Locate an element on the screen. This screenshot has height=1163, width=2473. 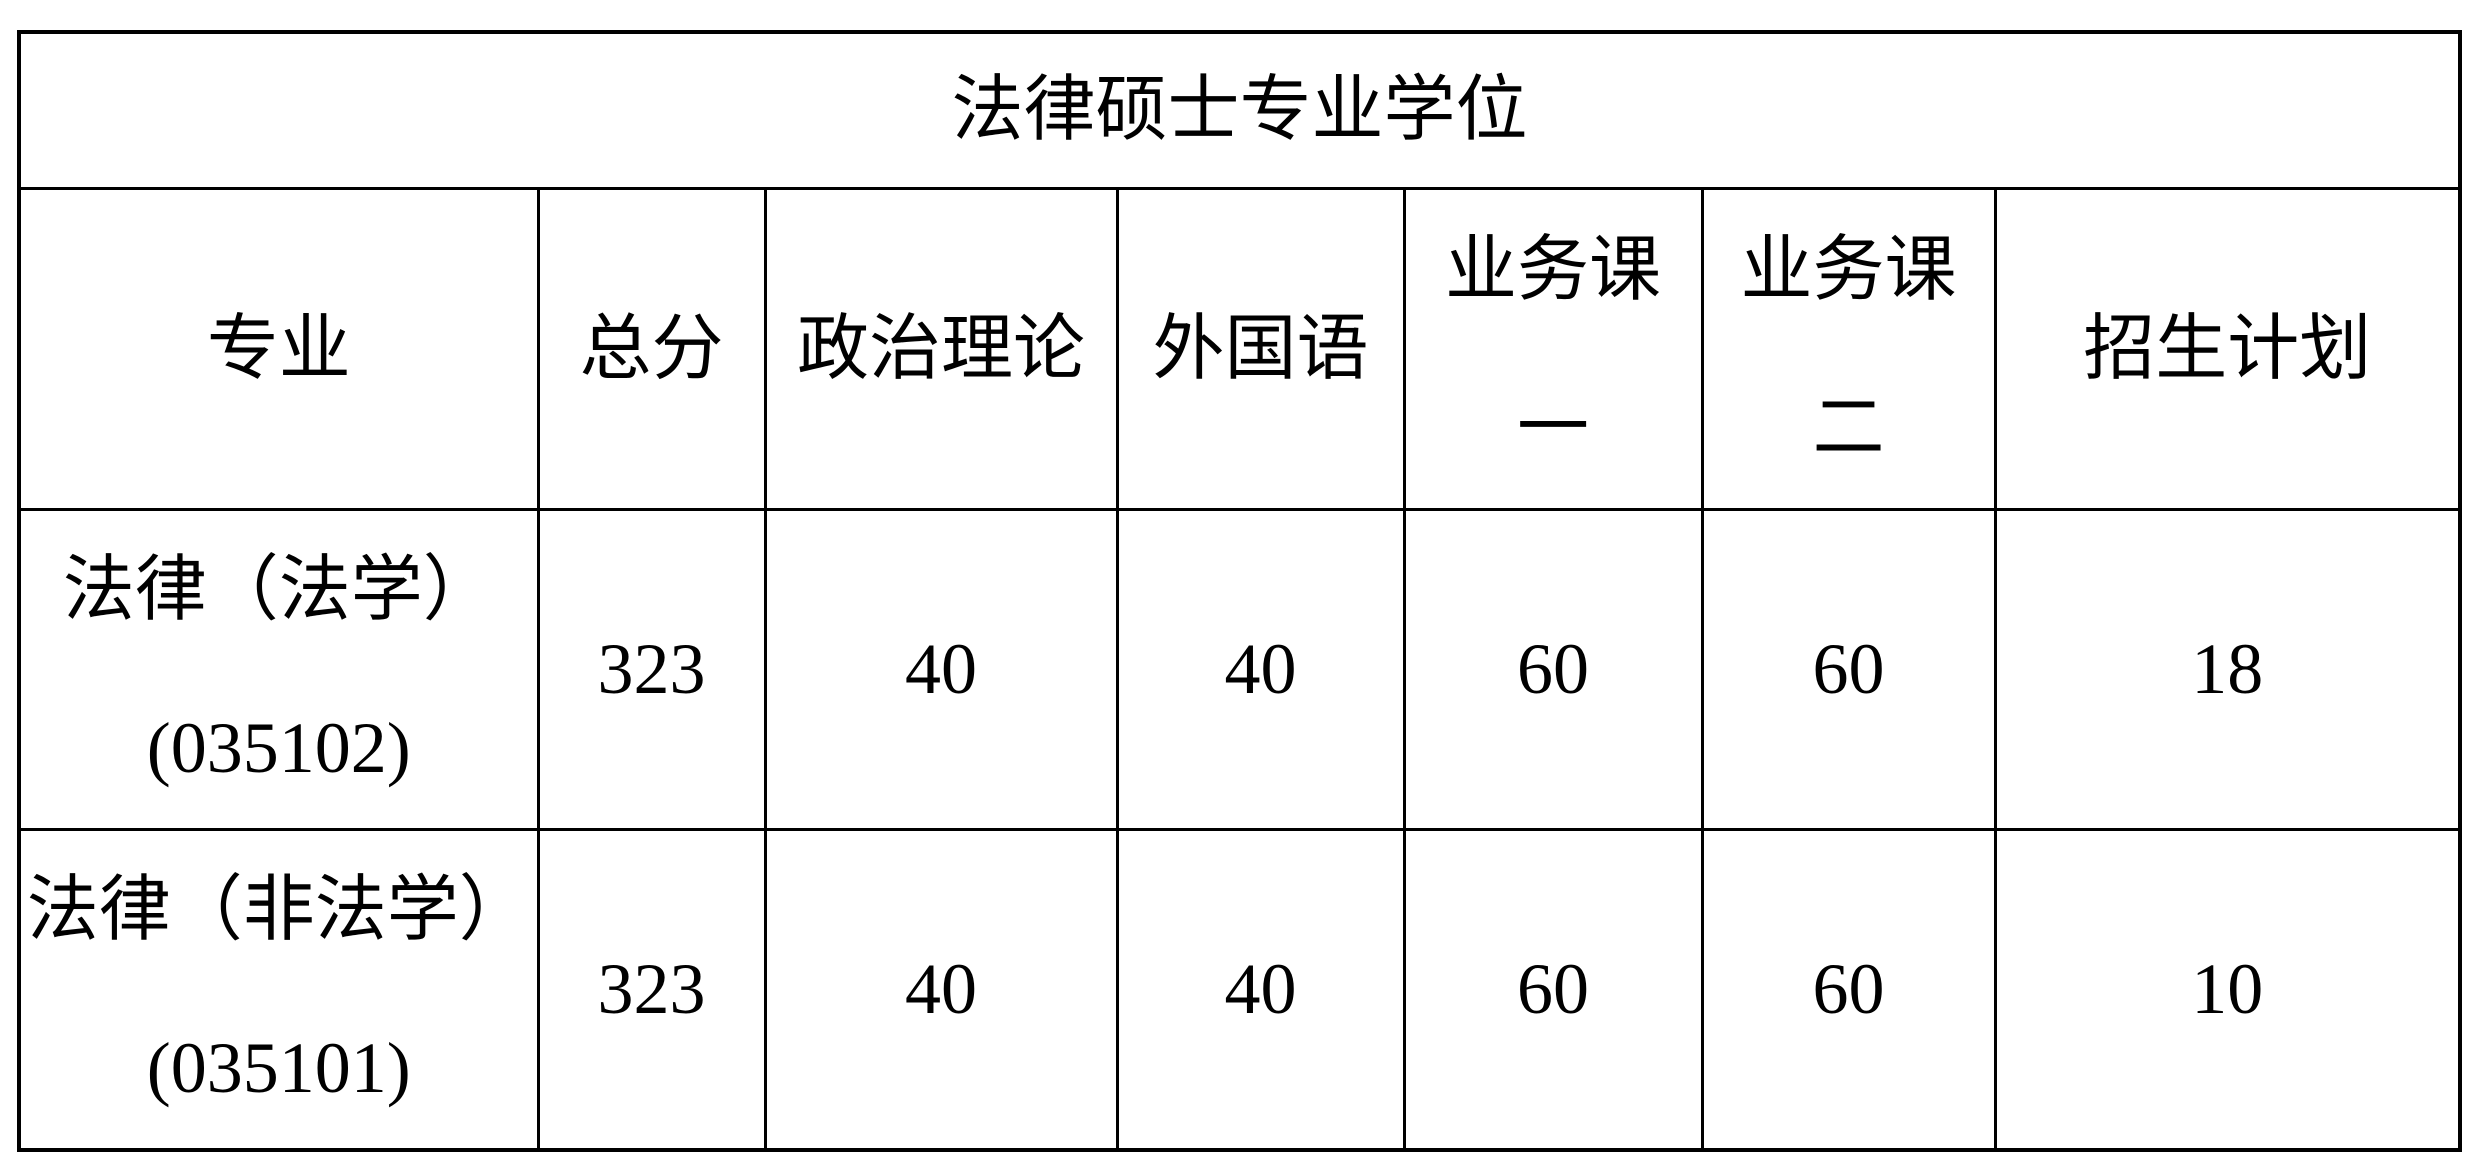
header-foreign-language: 外国语 is located at coordinates (1260, 349).